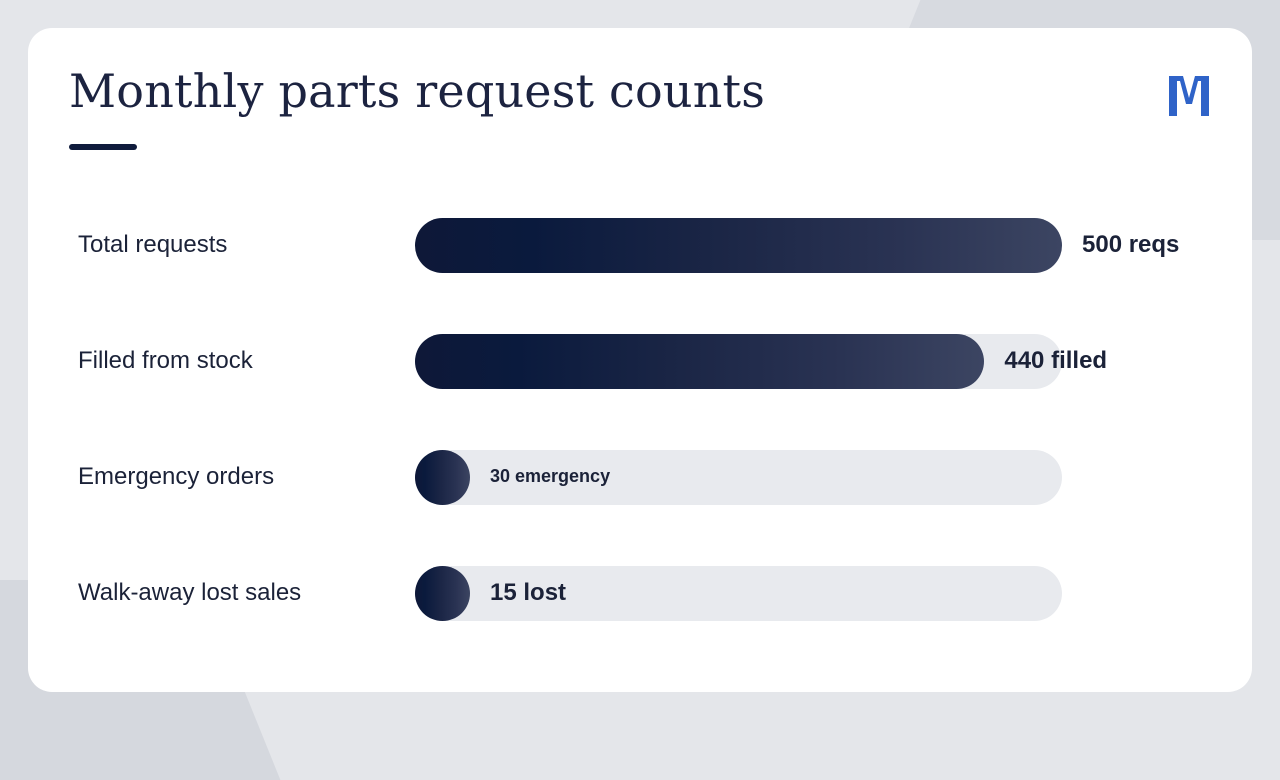 The width and height of the screenshot is (1280, 780). I want to click on bar-track-total-requests, so click(738, 245).